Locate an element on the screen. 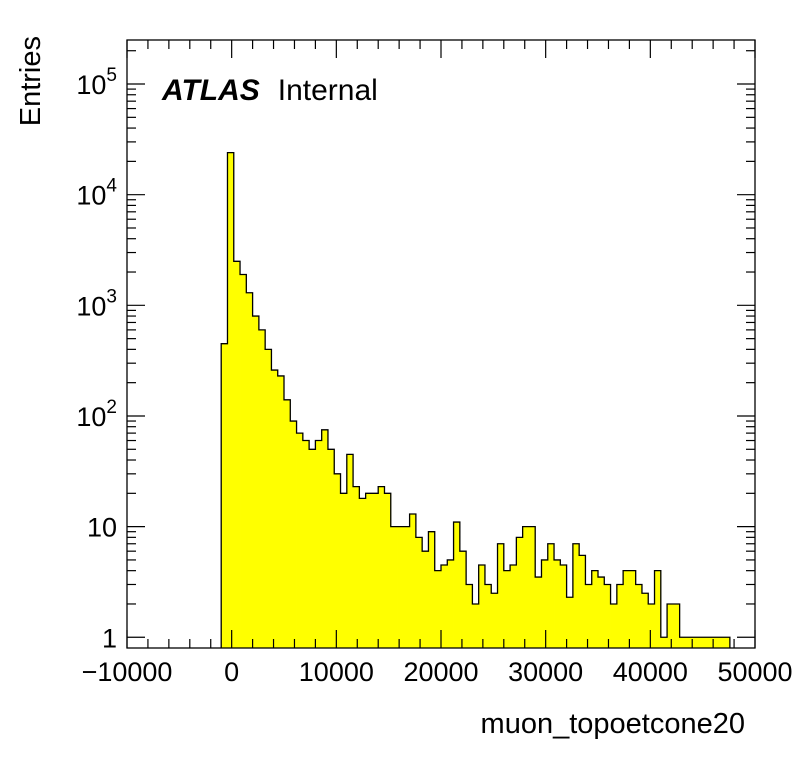 This screenshot has width=796, height=772. x-tick-label: 20000 is located at coordinates (440, 672).